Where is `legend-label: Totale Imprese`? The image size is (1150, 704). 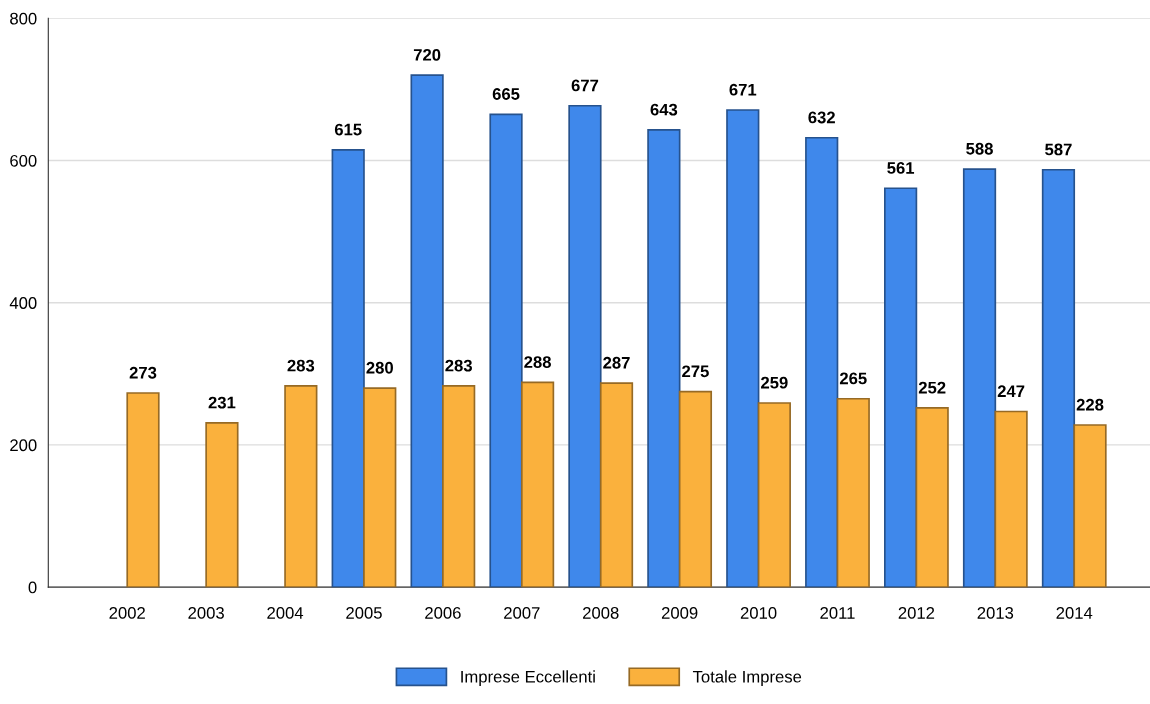 legend-label: Totale Imprese is located at coordinates (747, 678).